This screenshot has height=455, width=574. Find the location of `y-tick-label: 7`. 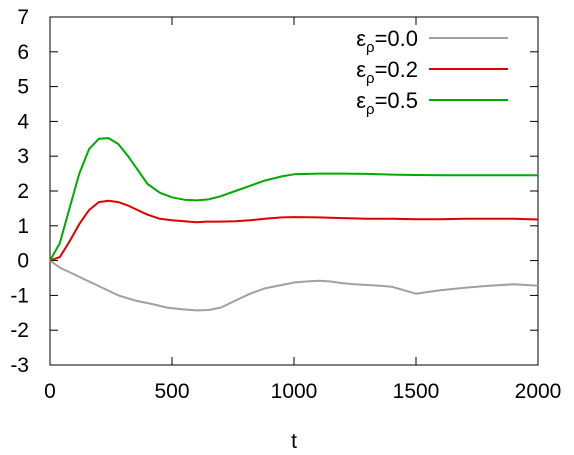

y-tick-label: 7 is located at coordinates (23, 17).